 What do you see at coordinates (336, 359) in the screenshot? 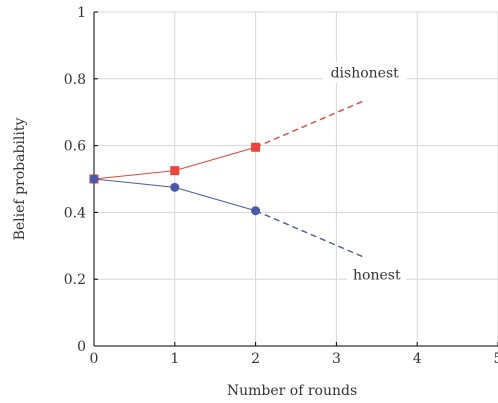
I see `x-tick-label: 3` at bounding box center [336, 359].